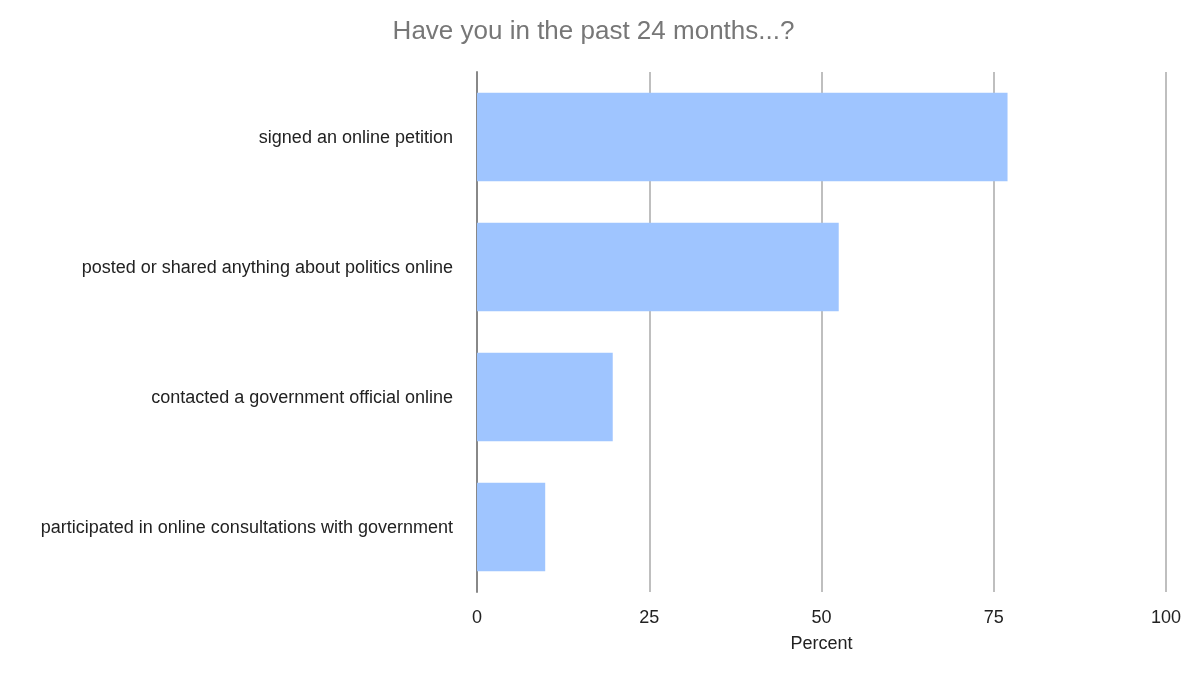 Image resolution: width=1187 pixels, height=680 pixels. What do you see at coordinates (993, 617) in the screenshot?
I see `x-tick-label: 75` at bounding box center [993, 617].